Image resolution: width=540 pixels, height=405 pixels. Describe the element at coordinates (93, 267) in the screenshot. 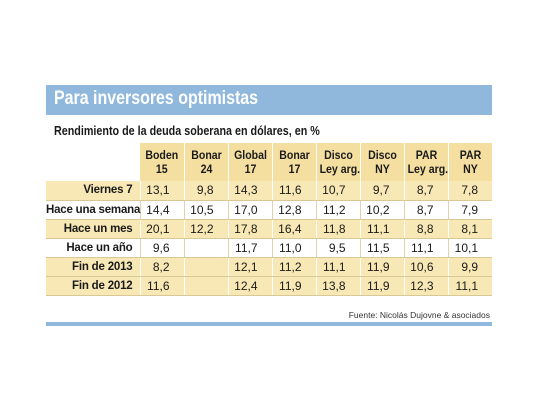

I see `row-label: Fin de 2013` at that location.